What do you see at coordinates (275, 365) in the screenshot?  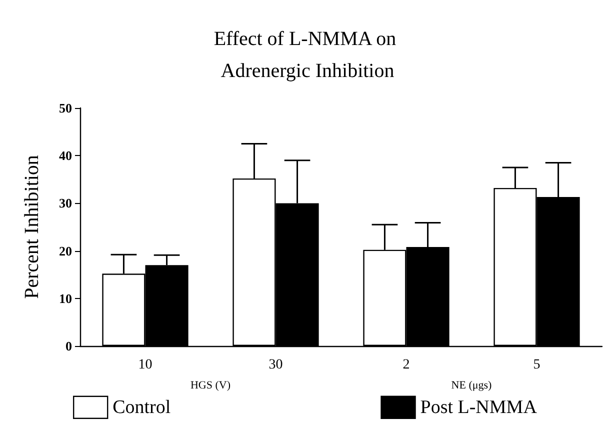 I see `x-tick-label: 30` at bounding box center [275, 365].